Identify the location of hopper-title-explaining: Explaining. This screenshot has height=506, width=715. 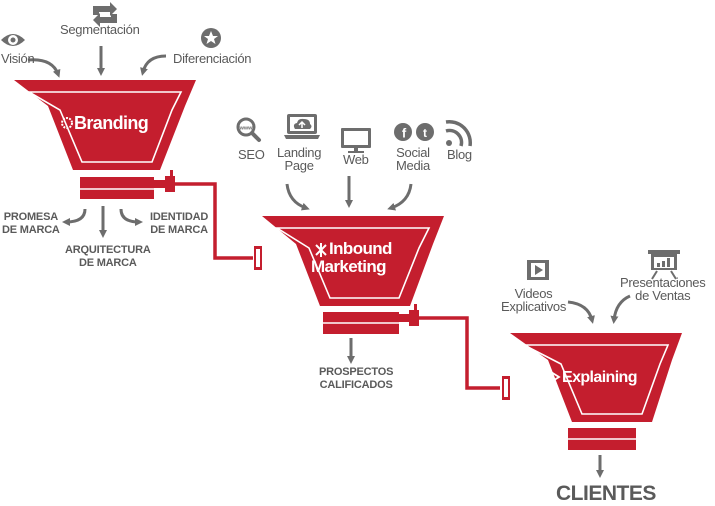
(600, 377).